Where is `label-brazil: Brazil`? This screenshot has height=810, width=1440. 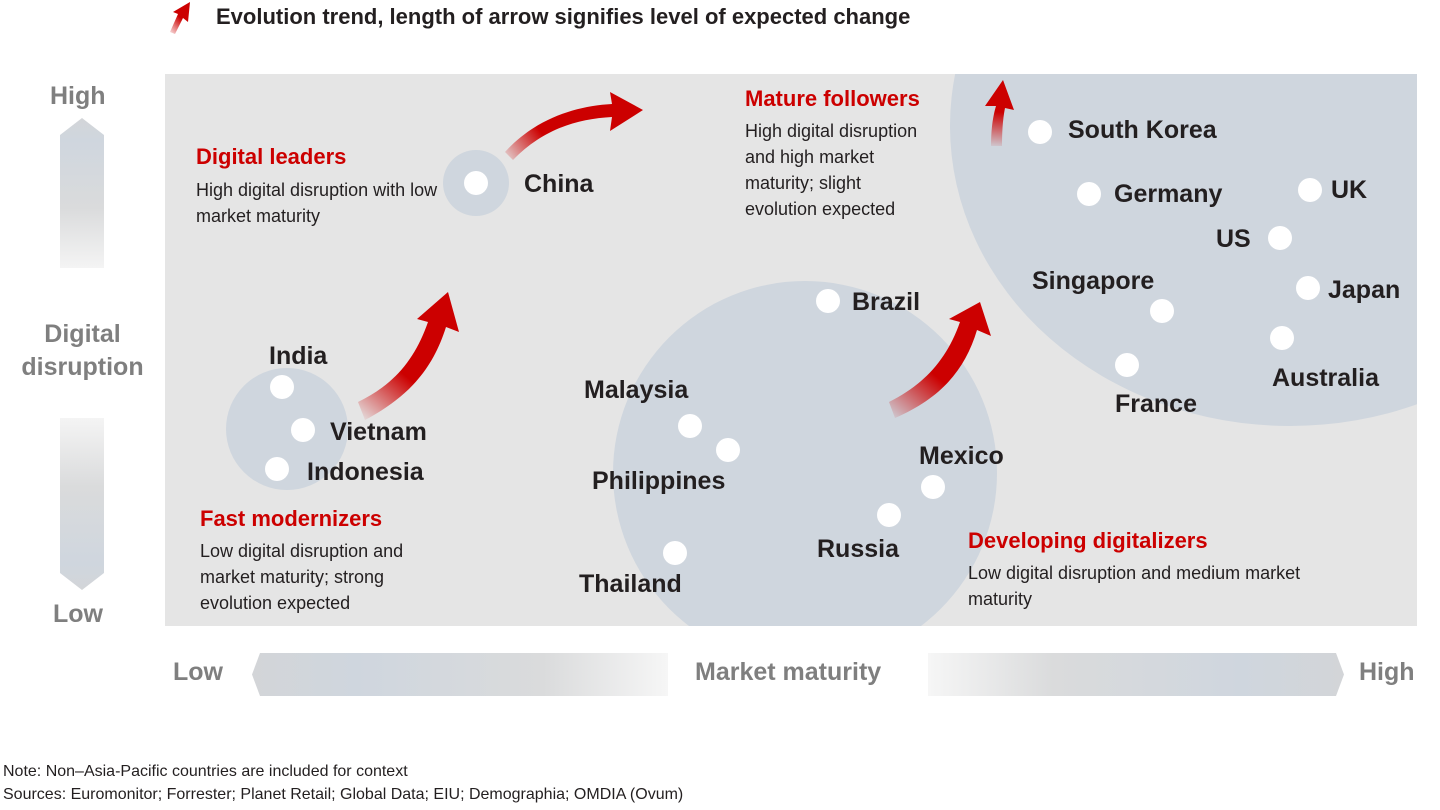 label-brazil: Brazil is located at coordinates (886, 302).